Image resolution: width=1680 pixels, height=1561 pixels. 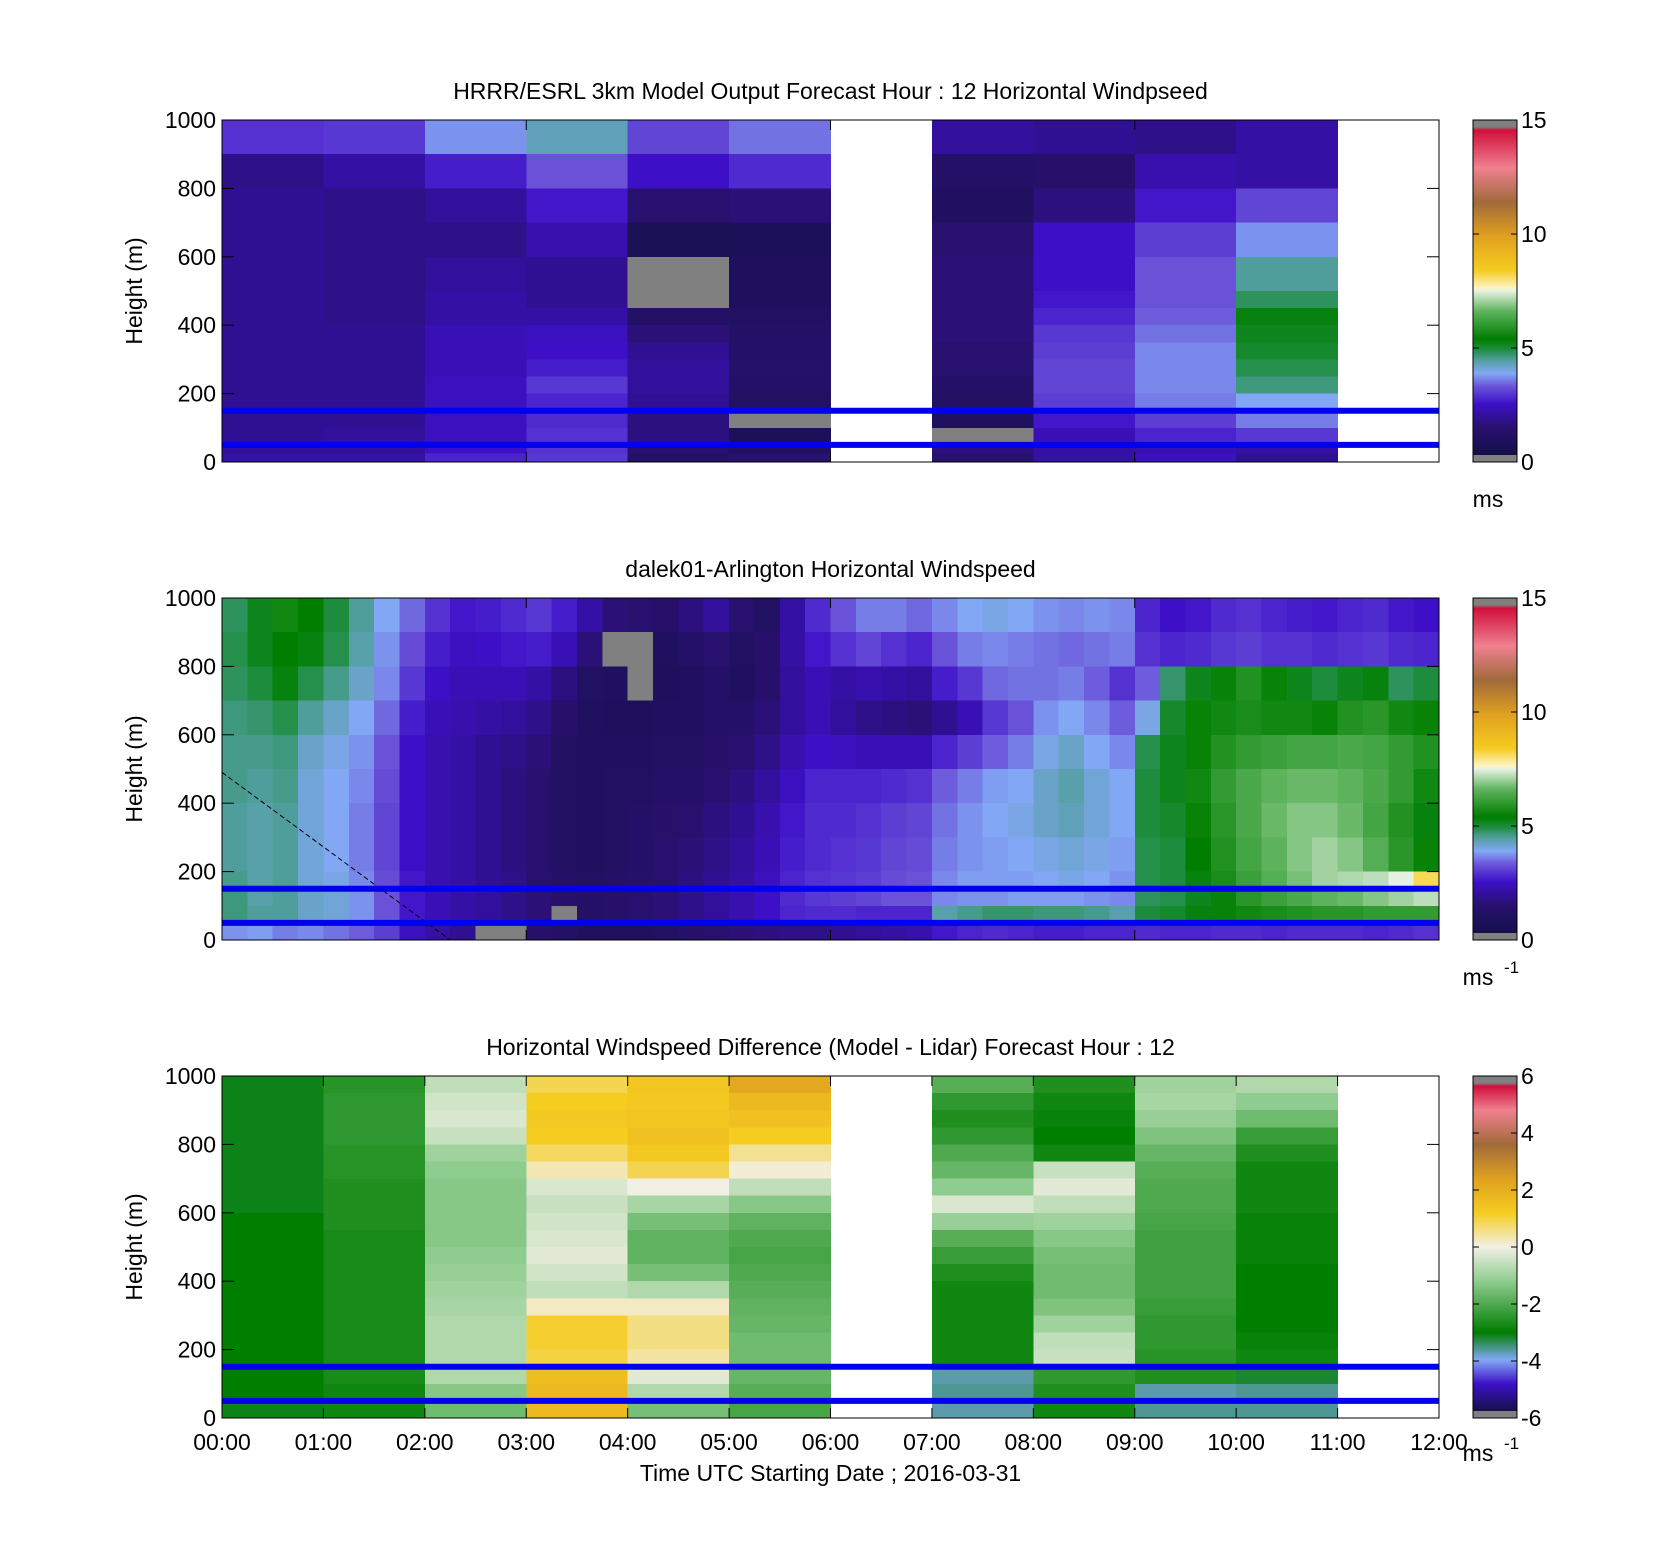 What do you see at coordinates (425, 1442) in the screenshot?
I see `x-tick-label: 02:00` at bounding box center [425, 1442].